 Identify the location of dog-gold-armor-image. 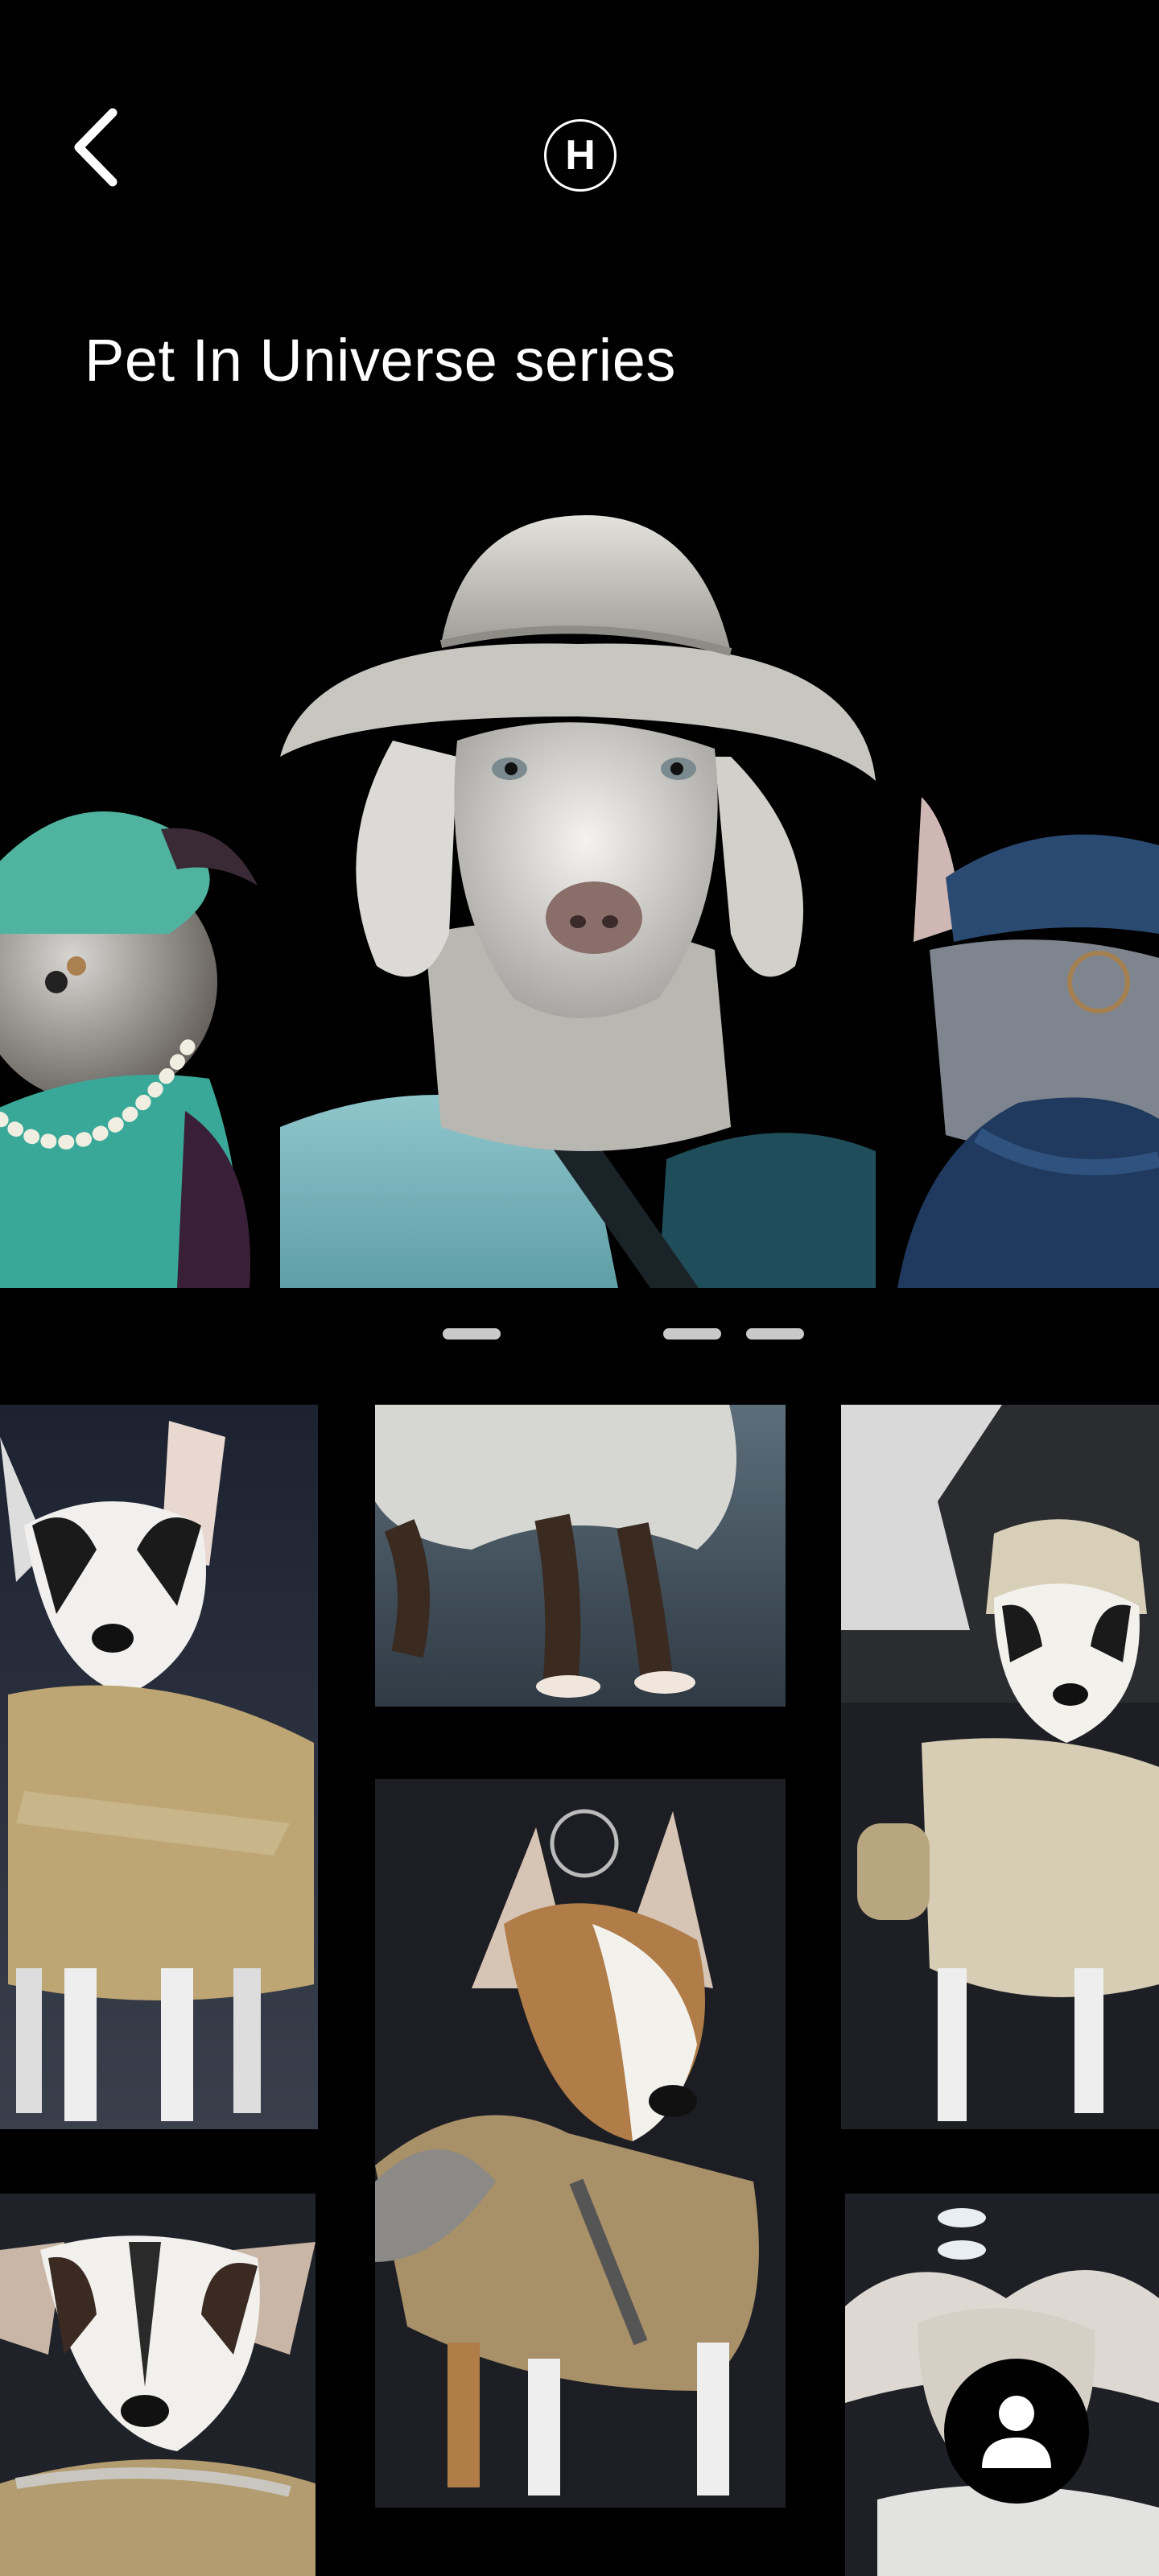
(159, 1767).